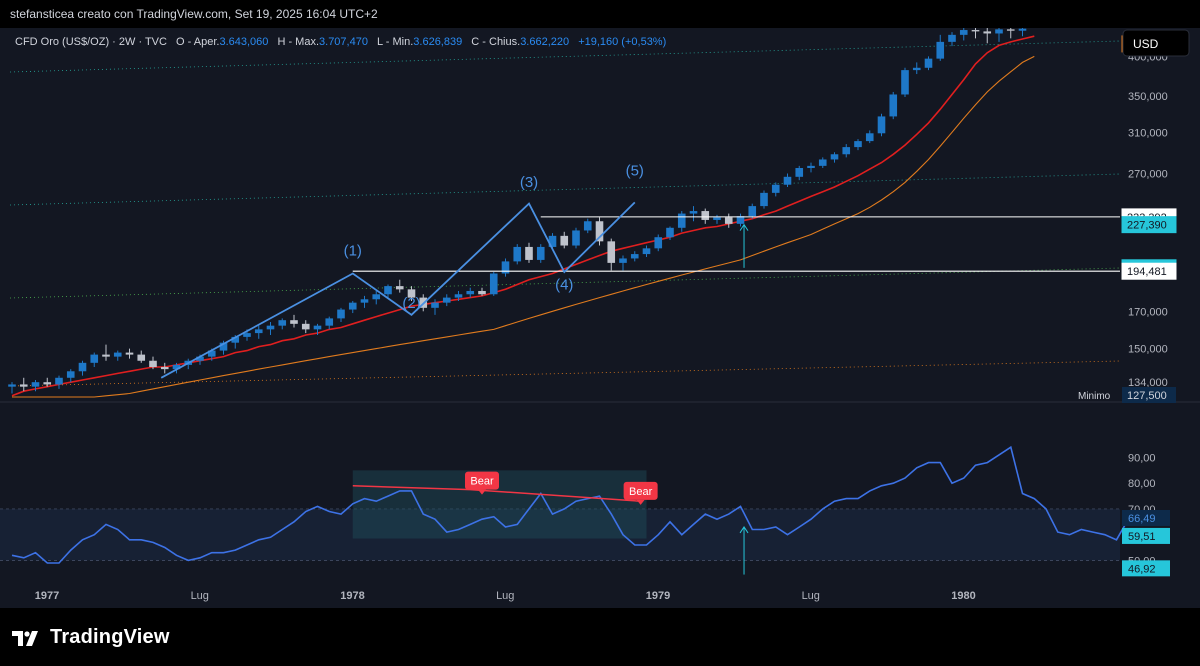 The image size is (1200, 666). I want to click on currency-button: USD, so click(1156, 43).